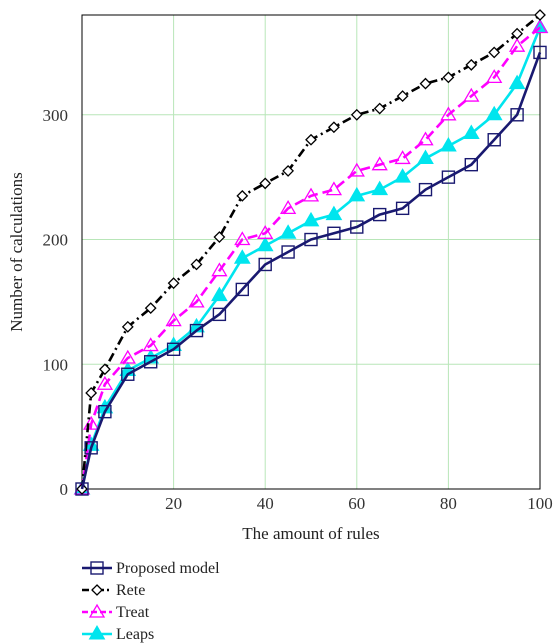 The width and height of the screenshot is (553, 644). I want to click on x-tick-label-4: 100, so click(540, 503).